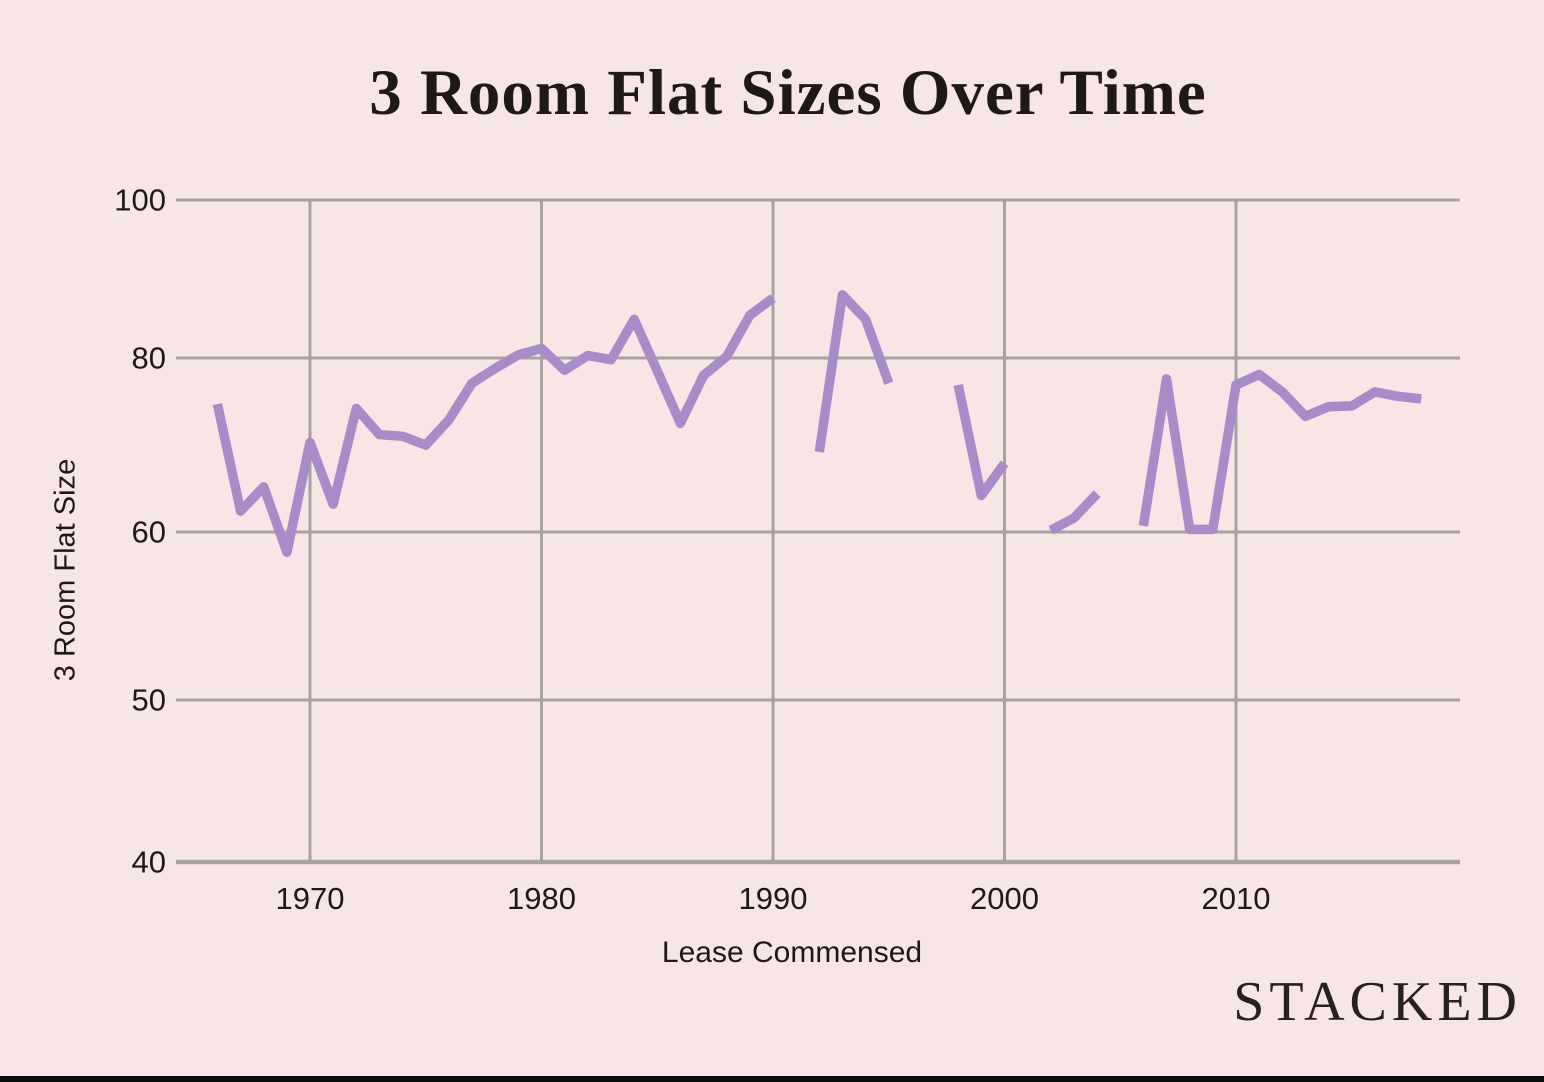 The width and height of the screenshot is (1544, 1082). I want to click on y-tick-label-60: 60, so click(149, 532).